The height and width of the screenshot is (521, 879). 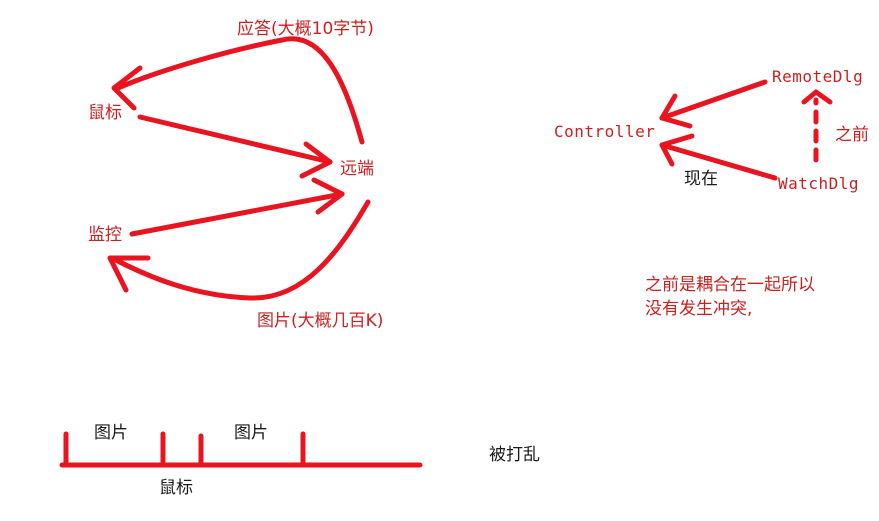 I want to click on watch-dlg-label: WatchDlg, so click(x=819, y=183).